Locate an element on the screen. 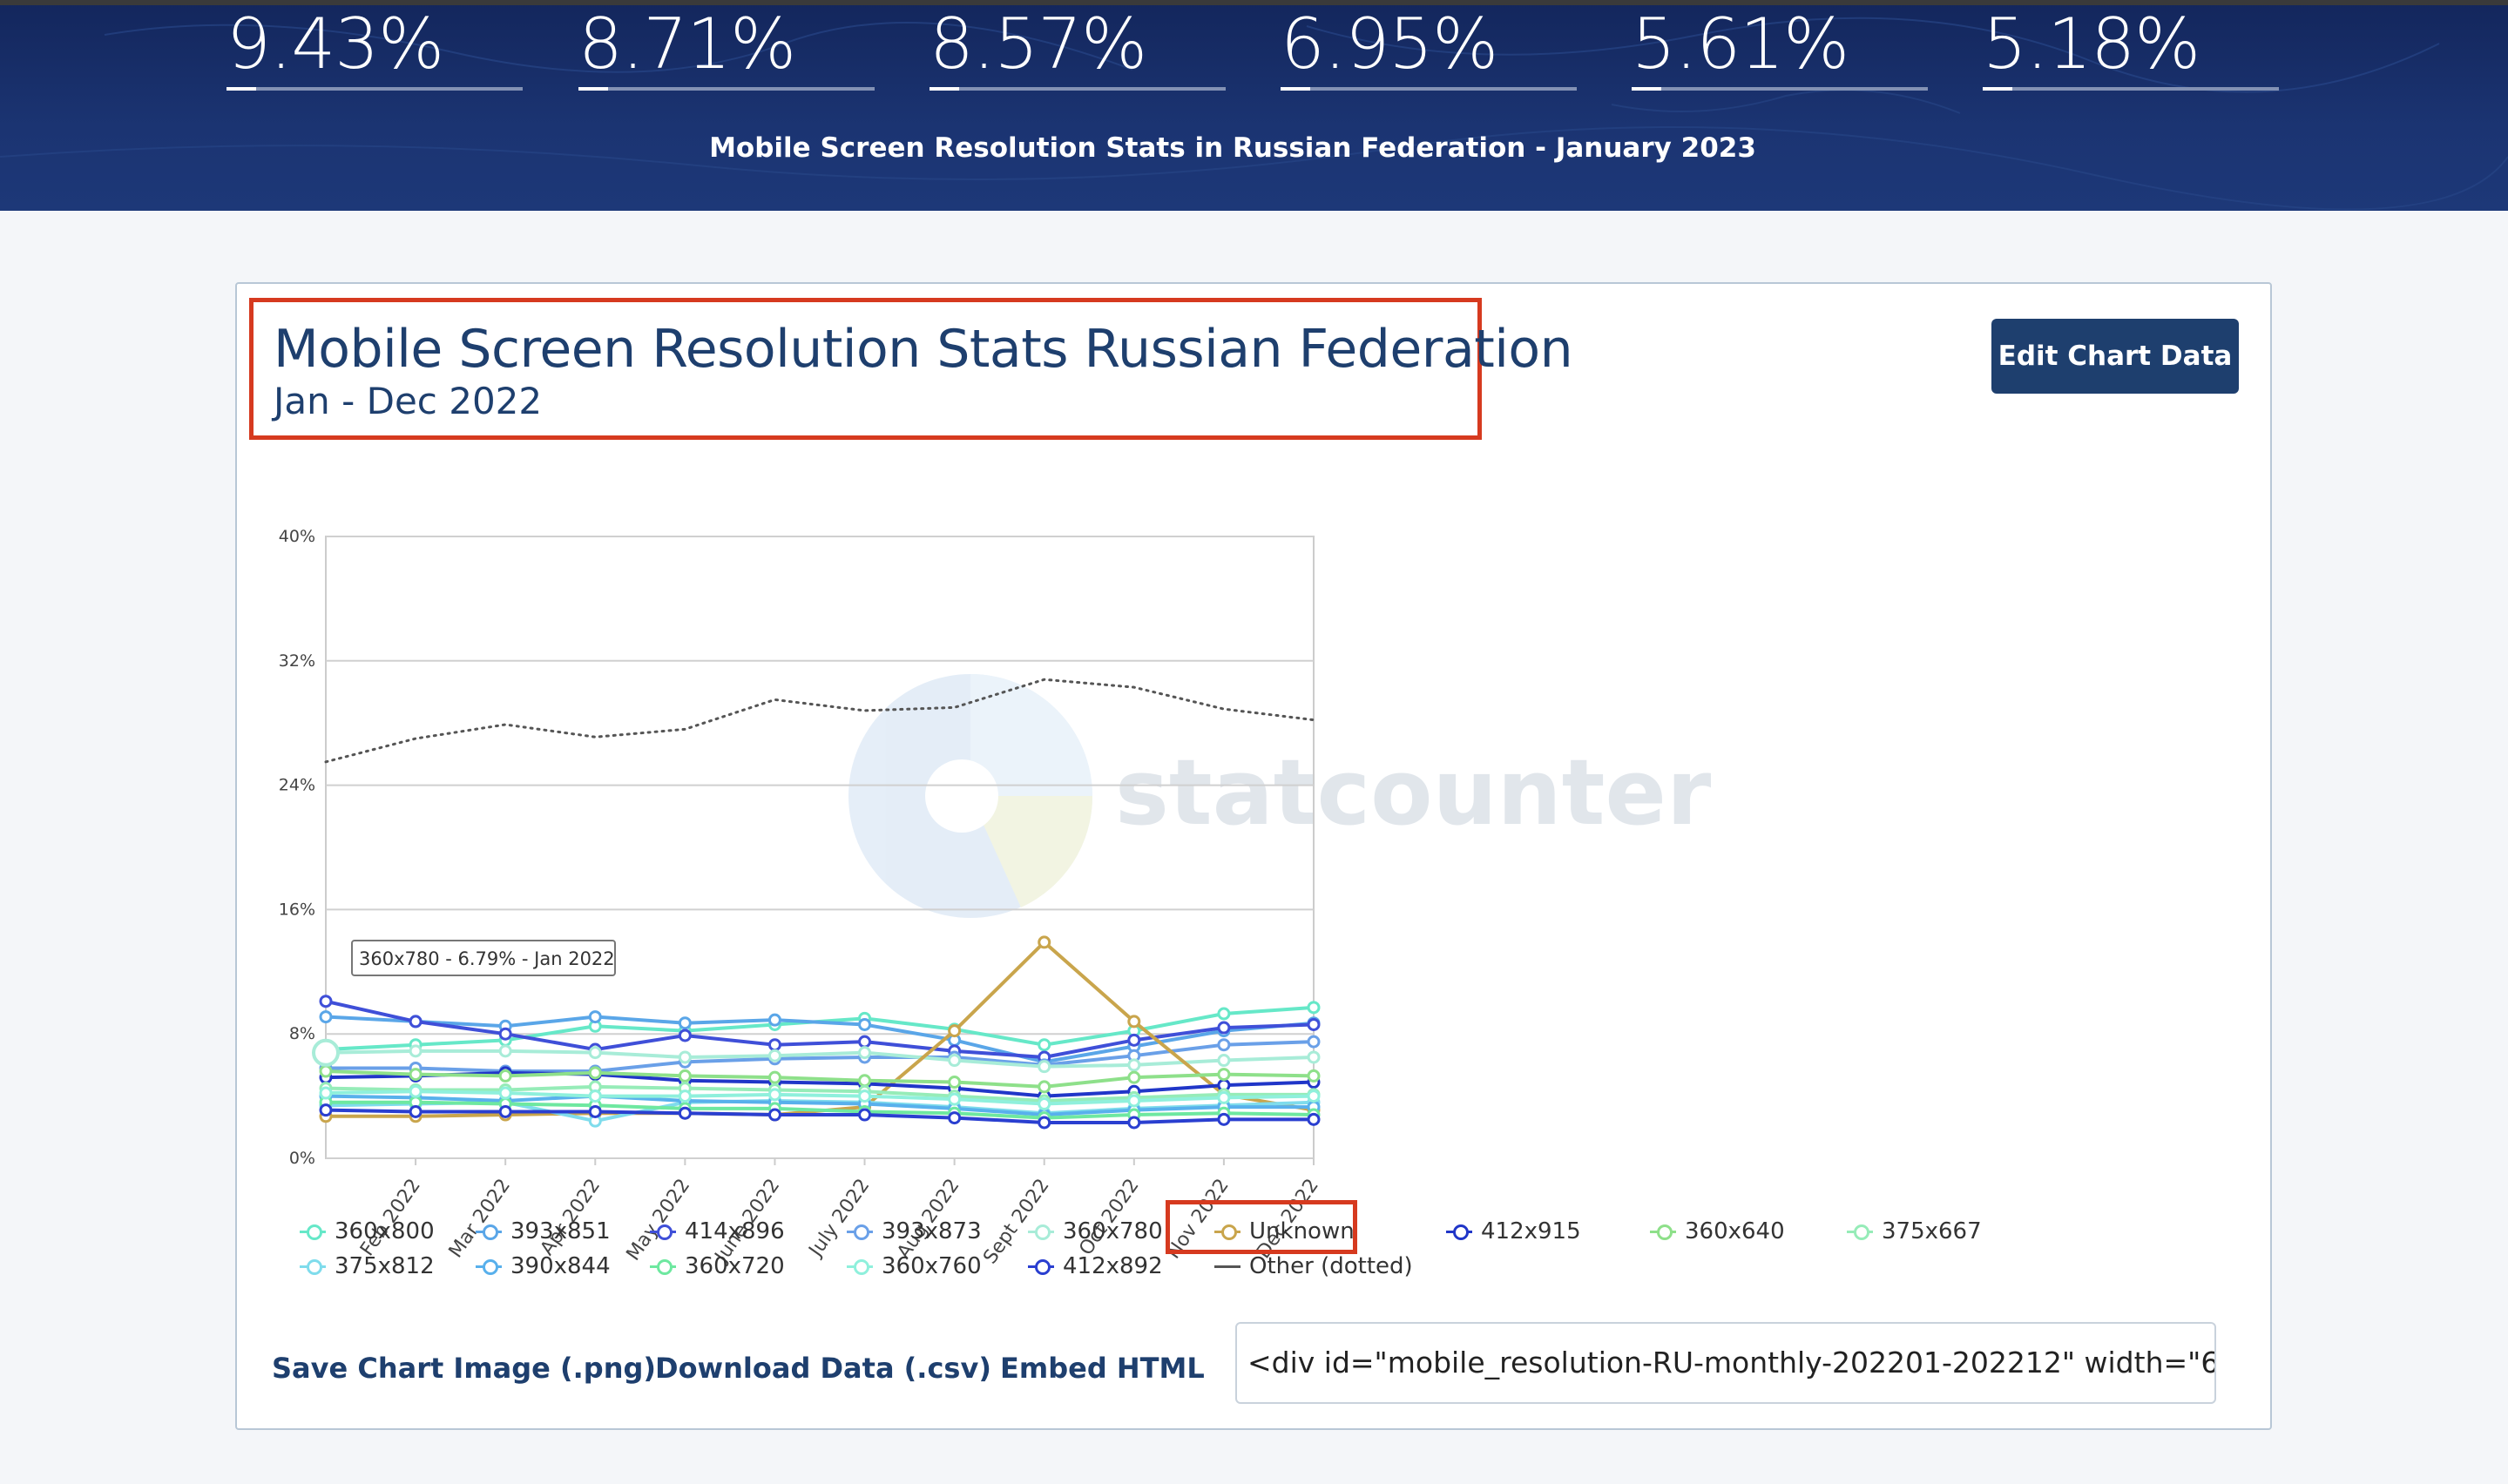  legend-item: 390x844 is located at coordinates (543, 1266).